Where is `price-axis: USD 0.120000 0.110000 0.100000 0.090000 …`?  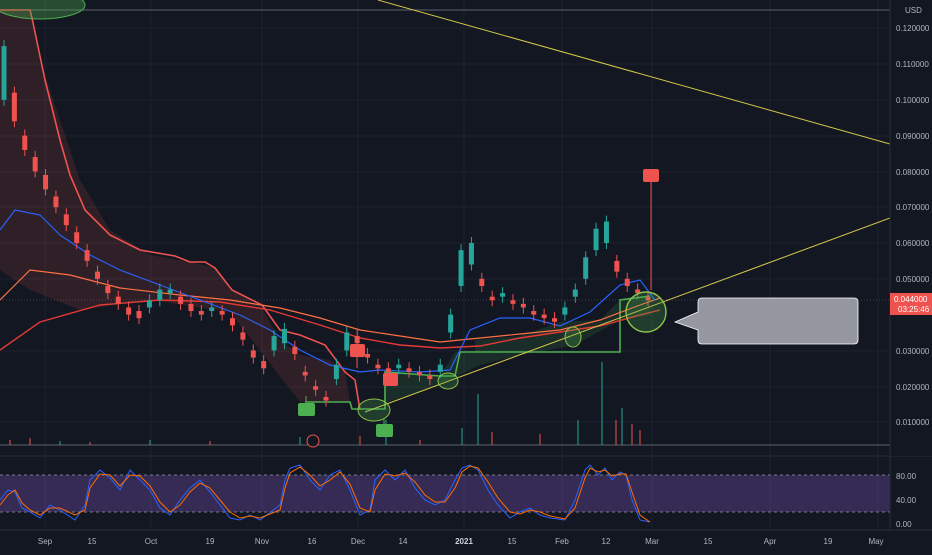
price-axis: USD 0.120000 0.110000 0.100000 0.090000 … is located at coordinates (910, 265).